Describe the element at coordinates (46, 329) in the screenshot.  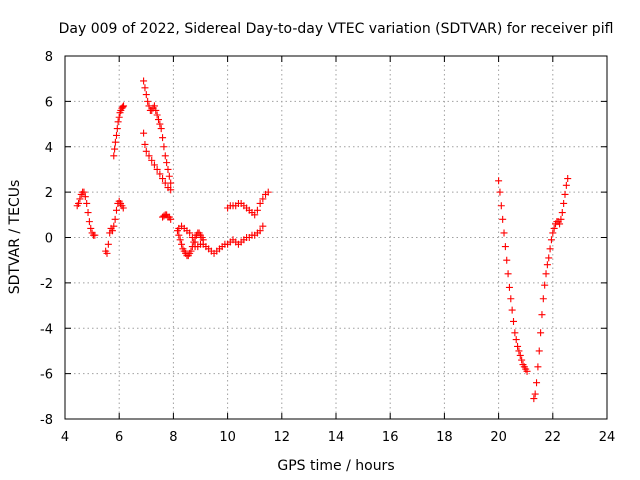
I see `y-tick-label: -4` at that location.